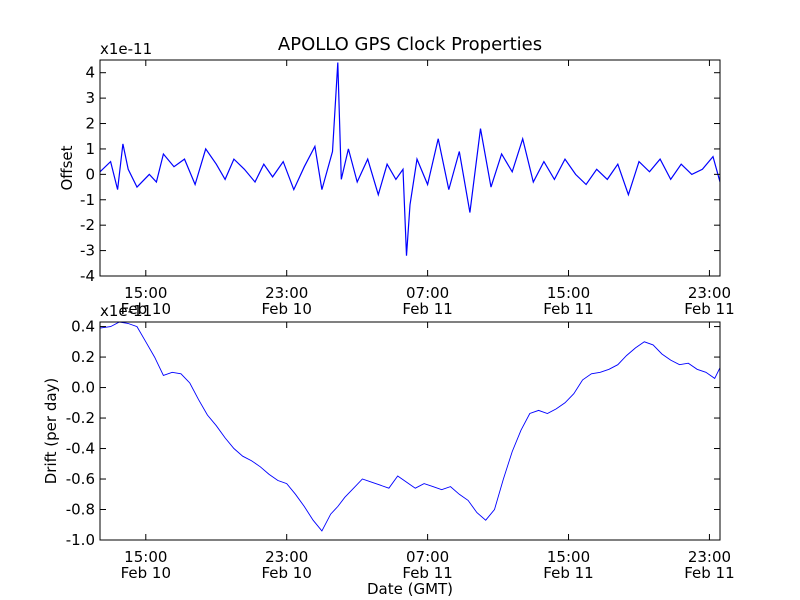  What do you see at coordinates (90, 124) in the screenshot?
I see `y-tick-label: 2` at bounding box center [90, 124].